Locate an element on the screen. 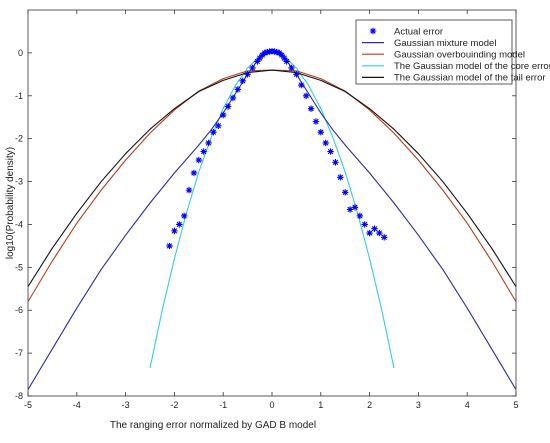  legend-label: Gaussian overbouinding model is located at coordinates (459, 55).